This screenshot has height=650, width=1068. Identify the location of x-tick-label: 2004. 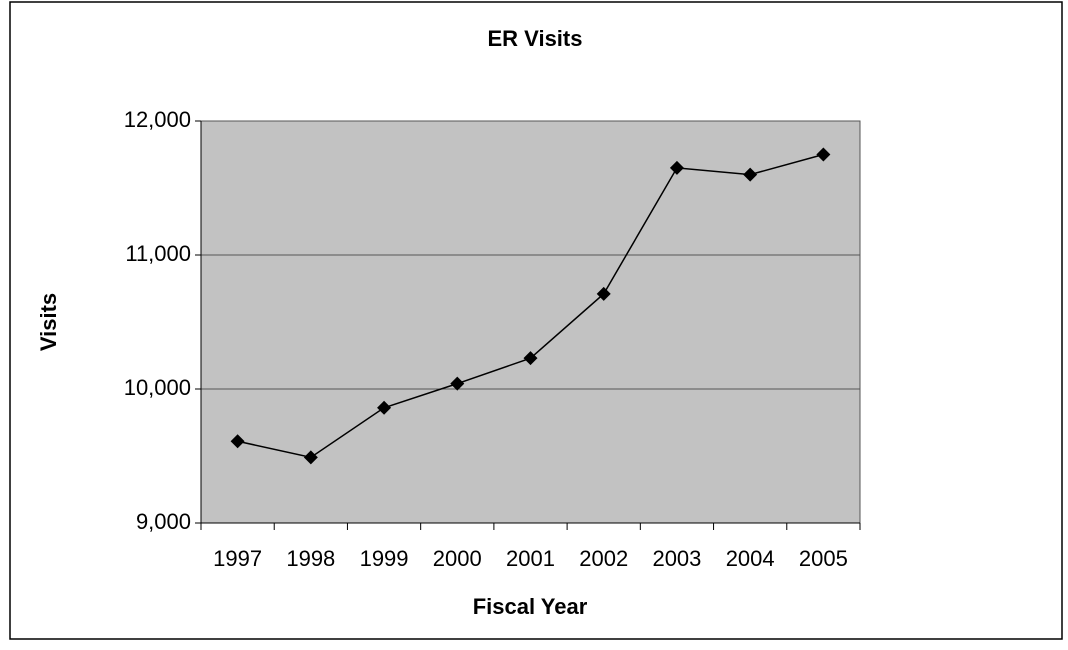
(750, 558).